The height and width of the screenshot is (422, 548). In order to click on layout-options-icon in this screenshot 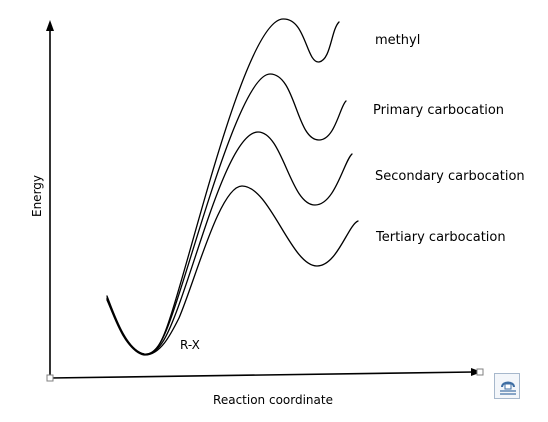, I will do `click(508, 388)`.